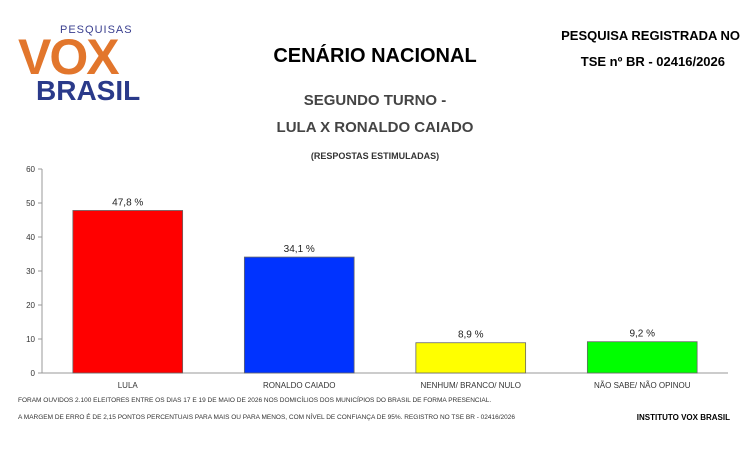 The width and height of the screenshot is (750, 450). What do you see at coordinates (69, 57) in the screenshot?
I see `logo-vox-text: VOX` at bounding box center [69, 57].